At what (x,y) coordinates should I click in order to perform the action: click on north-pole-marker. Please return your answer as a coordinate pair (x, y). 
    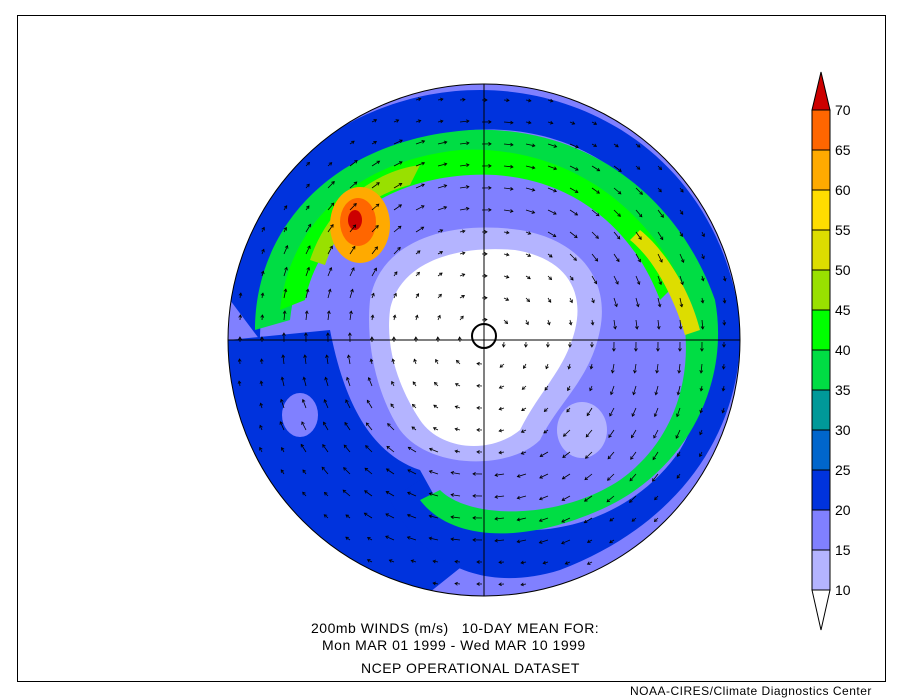
    Looking at the image, I should click on (484, 336).